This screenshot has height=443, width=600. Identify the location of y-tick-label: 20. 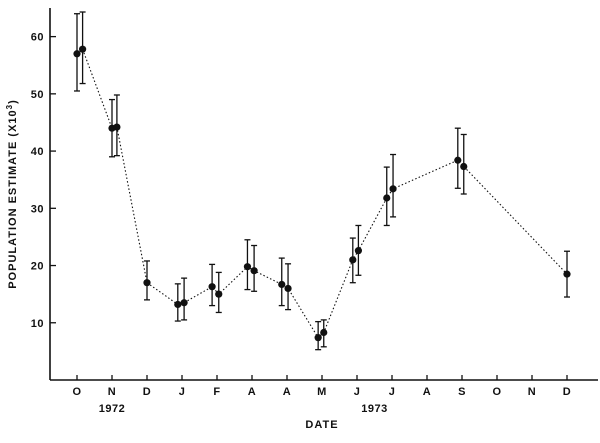
(37, 267).